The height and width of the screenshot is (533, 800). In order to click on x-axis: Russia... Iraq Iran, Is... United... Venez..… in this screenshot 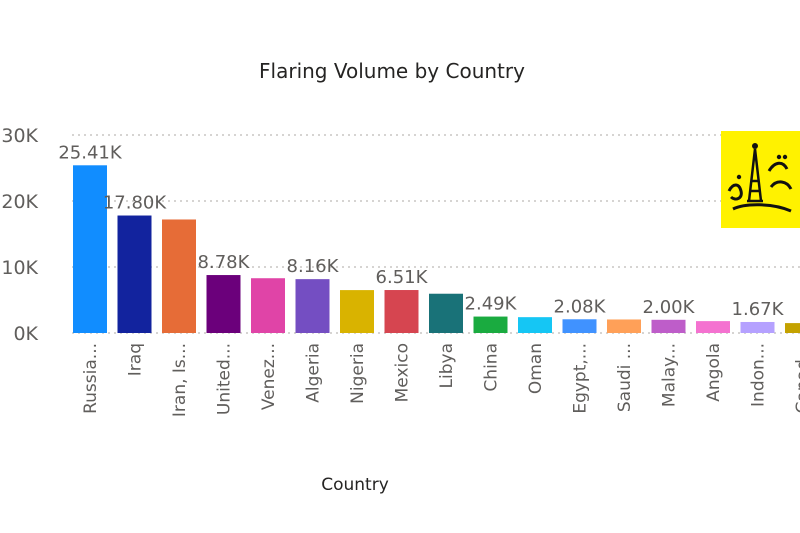, I will do `click(440, 380)`.